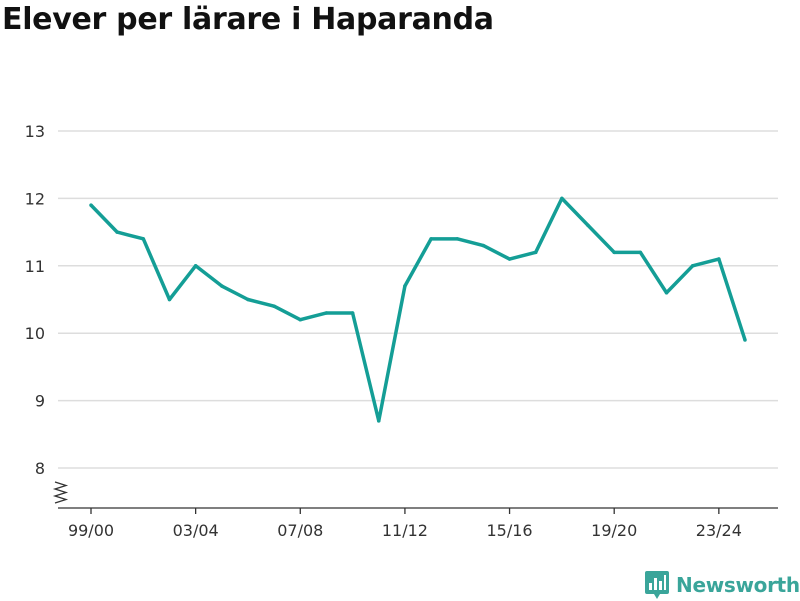 The width and height of the screenshot is (800, 601). What do you see at coordinates (196, 530) in the screenshot?
I see `x-tick-label: 03/04` at bounding box center [196, 530].